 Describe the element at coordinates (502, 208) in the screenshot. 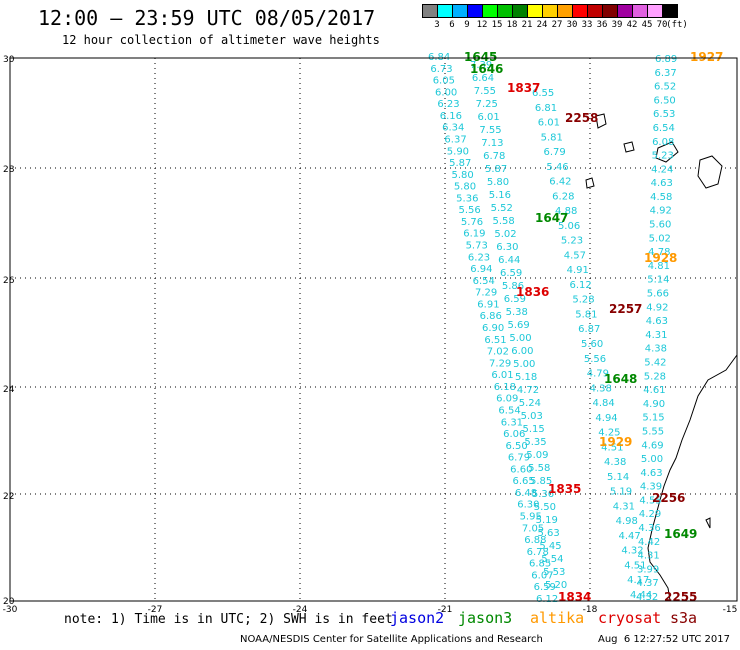

I see `track-b-value: 5.52` at that location.